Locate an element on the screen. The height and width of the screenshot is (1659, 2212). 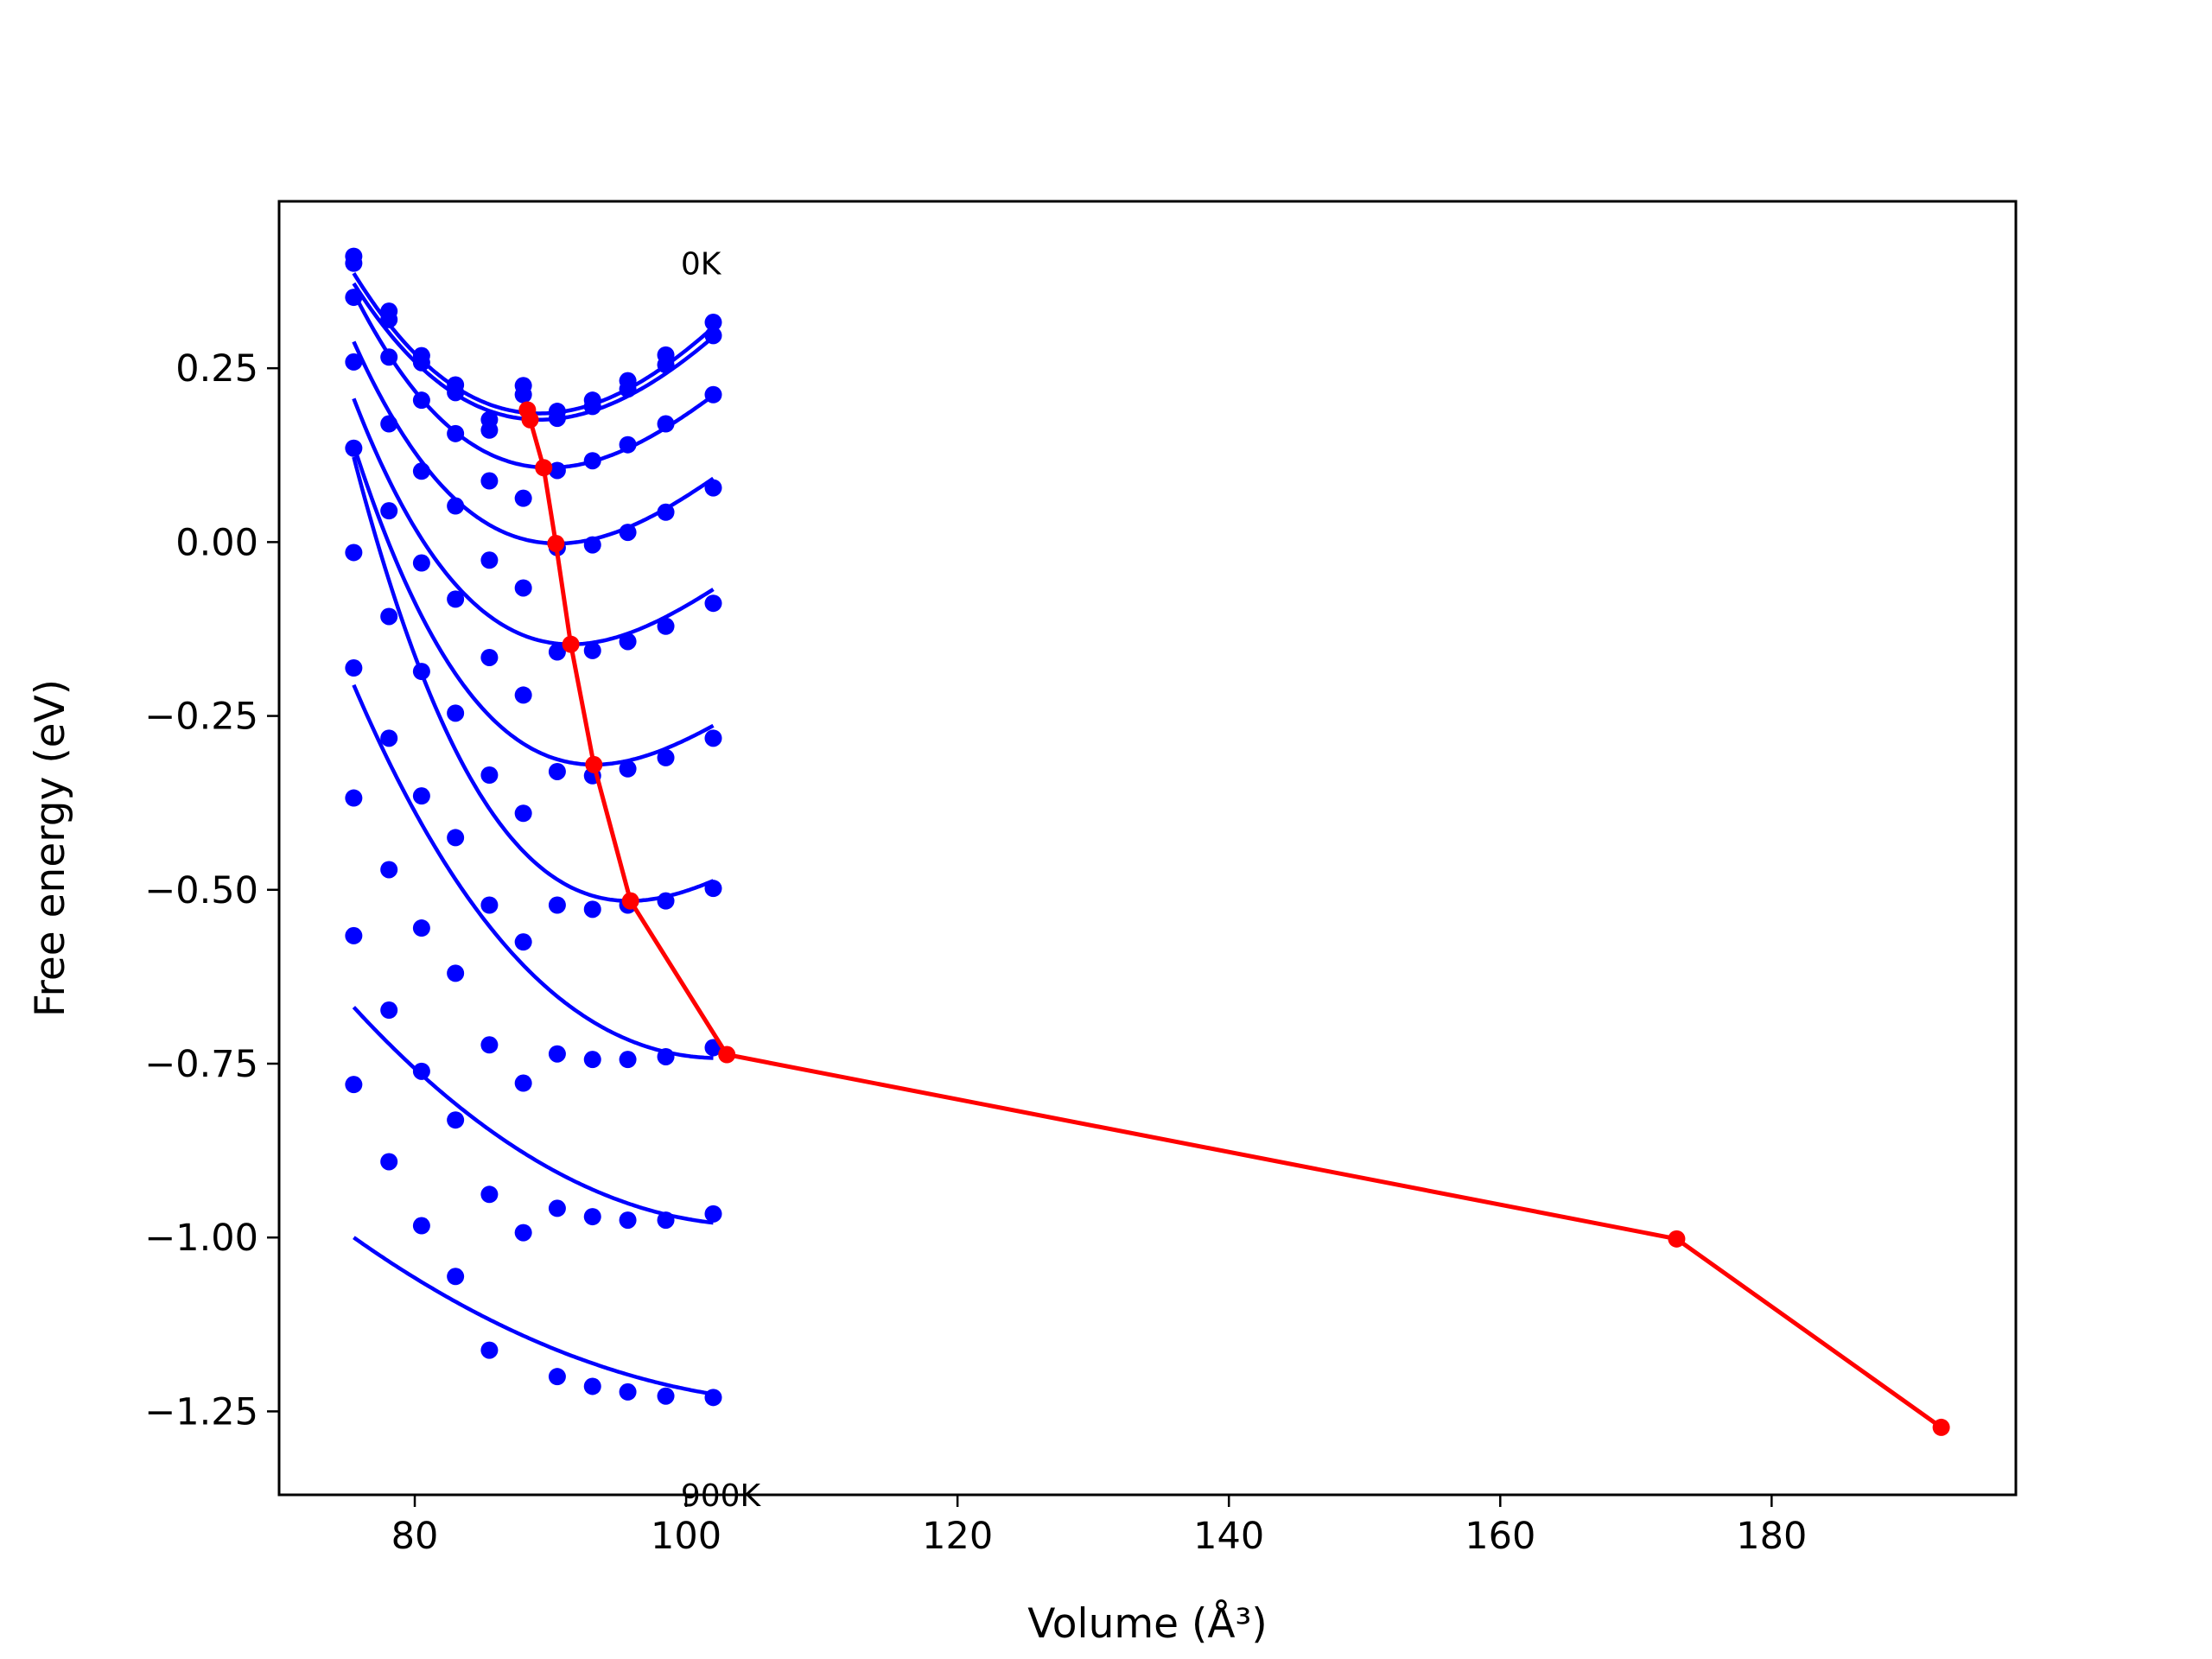
x-axis-ticks: 80 100 120 140 160 180 is located at coordinates (1099, 1526).